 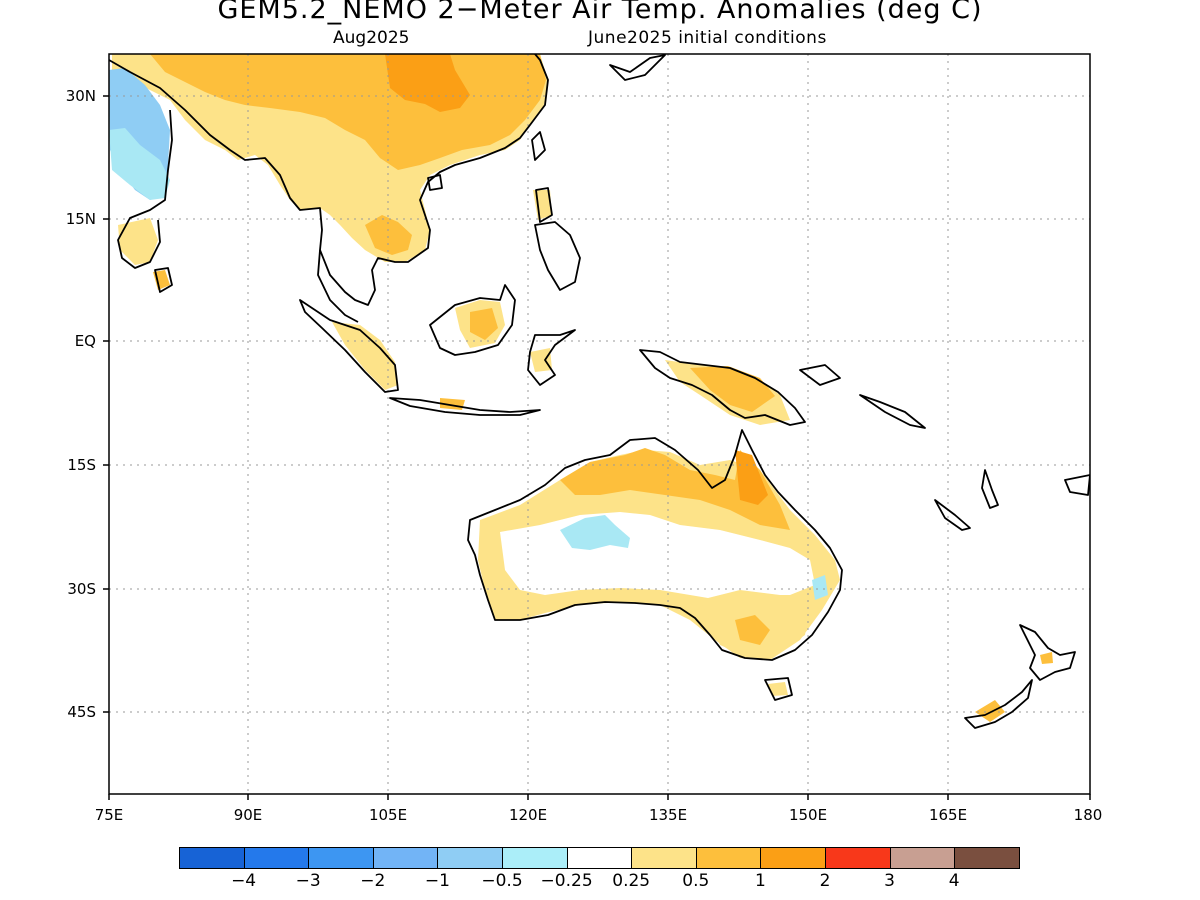 I want to click on color-scale, so click(x=600, y=859).